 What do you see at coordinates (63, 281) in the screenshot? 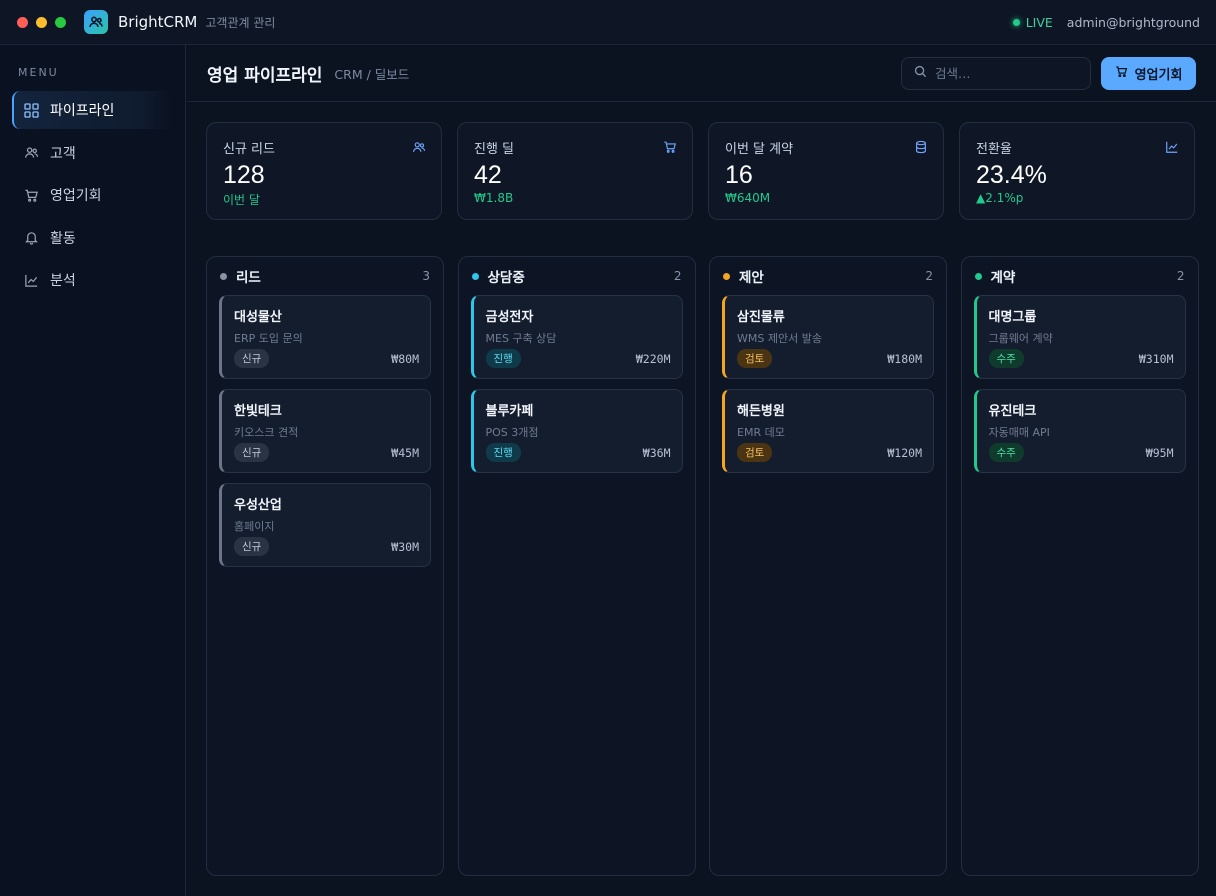
I see `sidebar-item-label: 분석` at bounding box center [63, 281].